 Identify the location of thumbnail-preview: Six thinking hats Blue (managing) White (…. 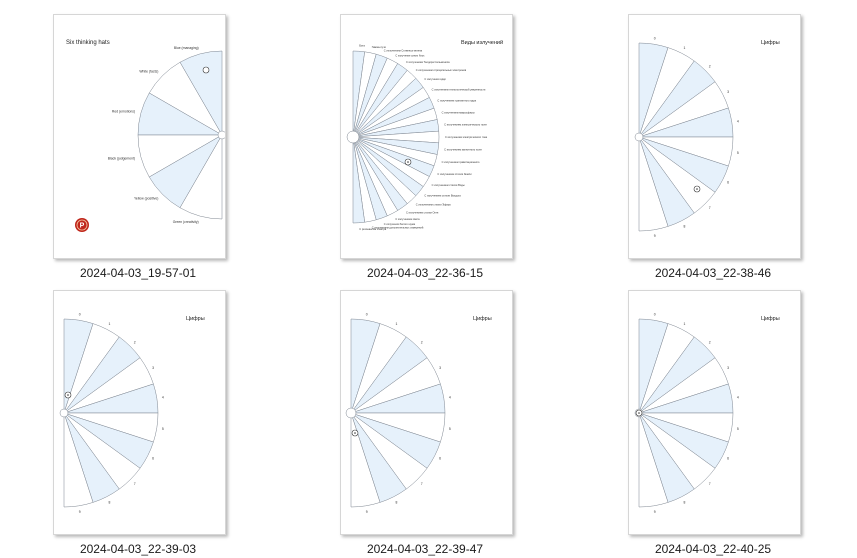
(139, 136).